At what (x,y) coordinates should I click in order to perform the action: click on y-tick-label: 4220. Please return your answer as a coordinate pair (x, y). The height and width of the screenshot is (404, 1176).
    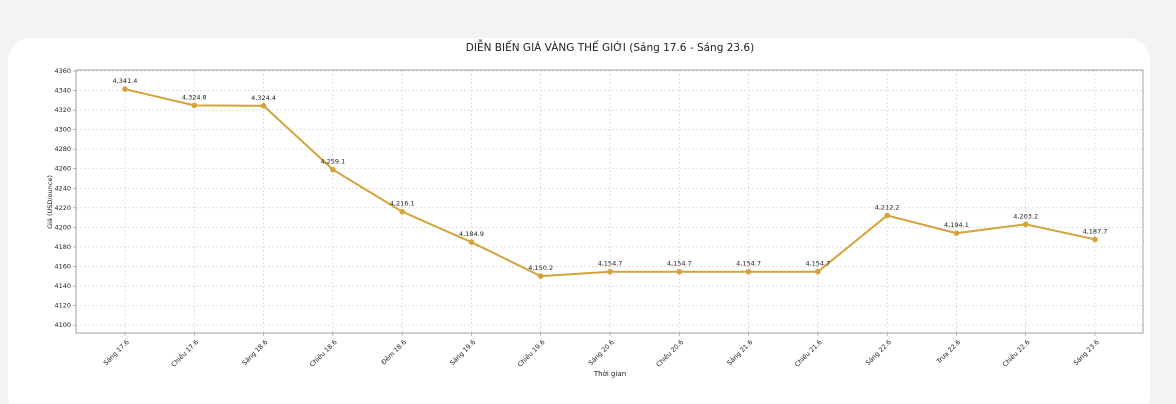
    Looking at the image, I should click on (62, 208).